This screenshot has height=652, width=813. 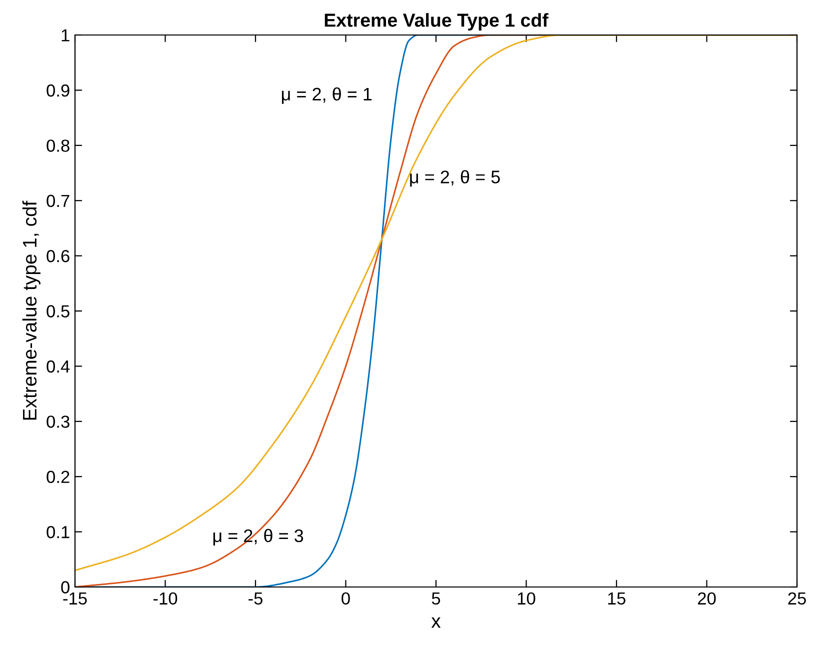 I want to click on x-tick-label: 0, so click(x=346, y=598).